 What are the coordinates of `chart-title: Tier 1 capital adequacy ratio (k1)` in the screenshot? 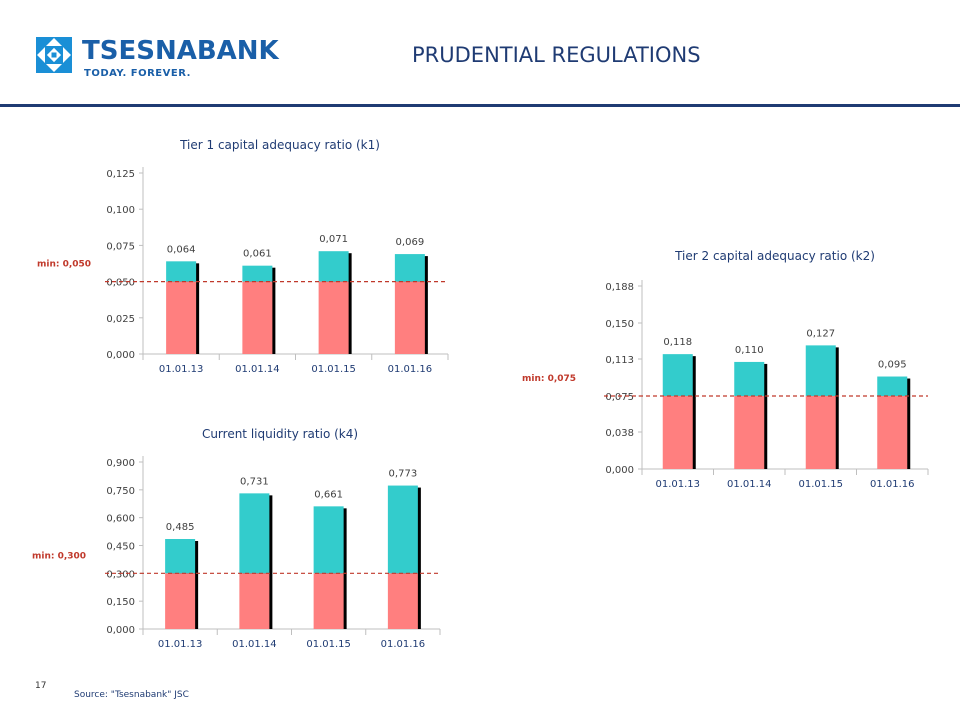 It's located at (279, 145).